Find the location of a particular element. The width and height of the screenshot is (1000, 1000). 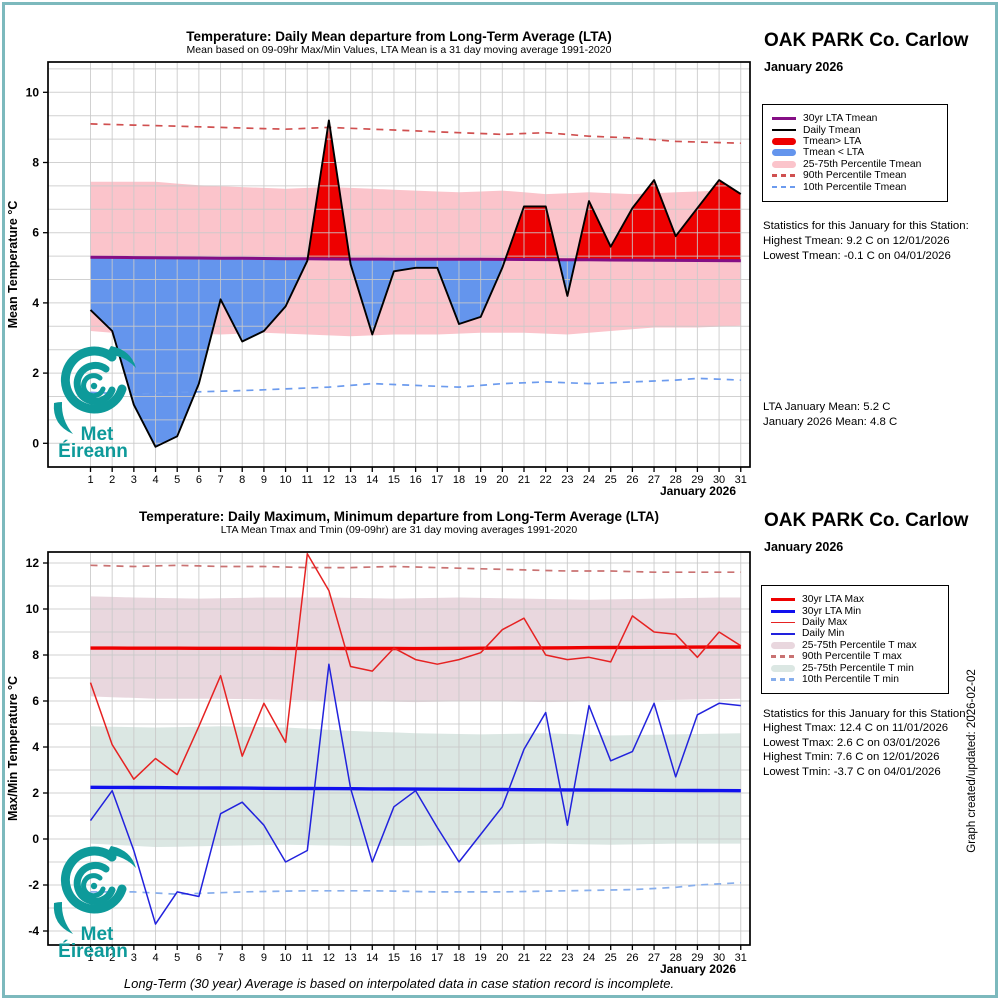

x-tick-label: 29 is located at coordinates (697, 480).